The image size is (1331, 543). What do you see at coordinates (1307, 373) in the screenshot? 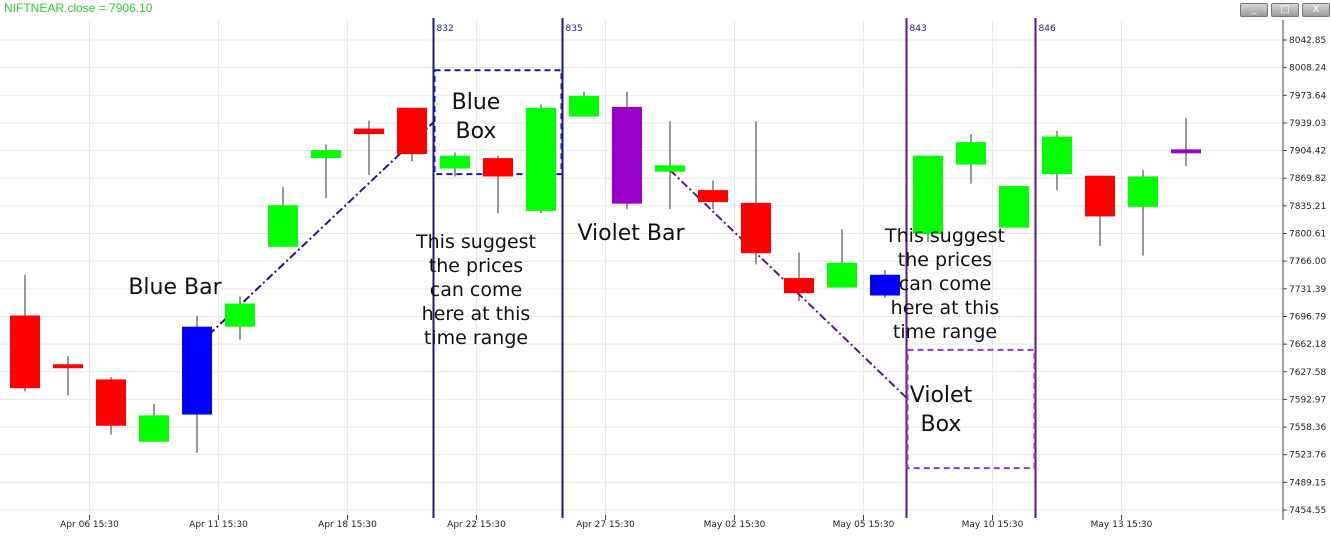
I see `y-tick-label: 7627.58` at bounding box center [1307, 373].